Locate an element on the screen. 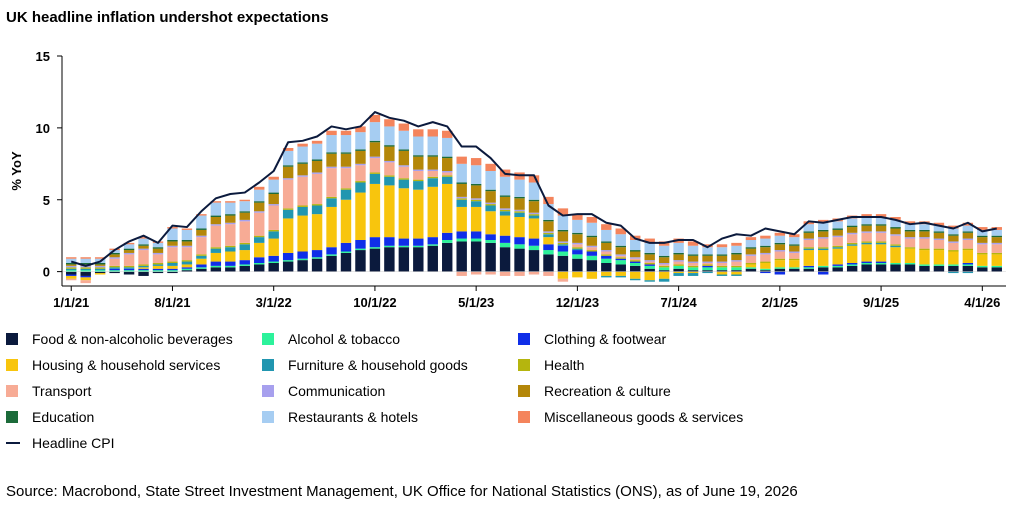  y-tick-label: 5 is located at coordinates (46, 200).